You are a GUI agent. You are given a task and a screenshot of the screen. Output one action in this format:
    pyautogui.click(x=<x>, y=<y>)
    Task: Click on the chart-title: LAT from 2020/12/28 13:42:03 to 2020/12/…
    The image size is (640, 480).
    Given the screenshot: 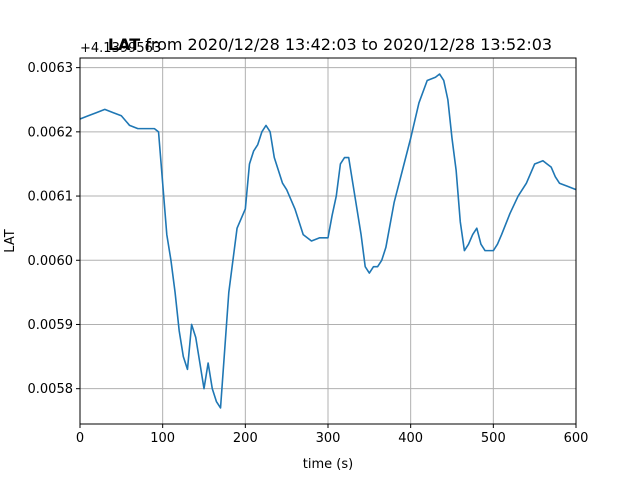 What is the action you would take?
    pyautogui.click(x=330, y=44)
    